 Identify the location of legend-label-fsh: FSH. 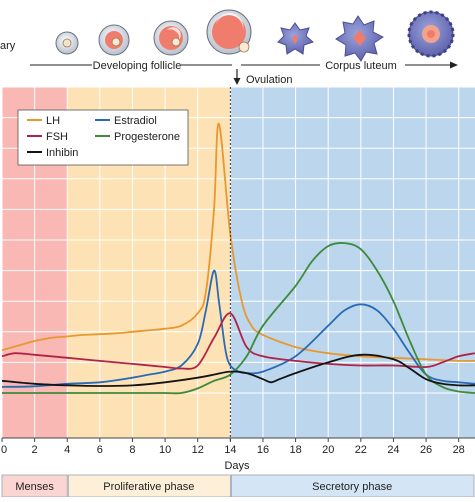
(57, 137).